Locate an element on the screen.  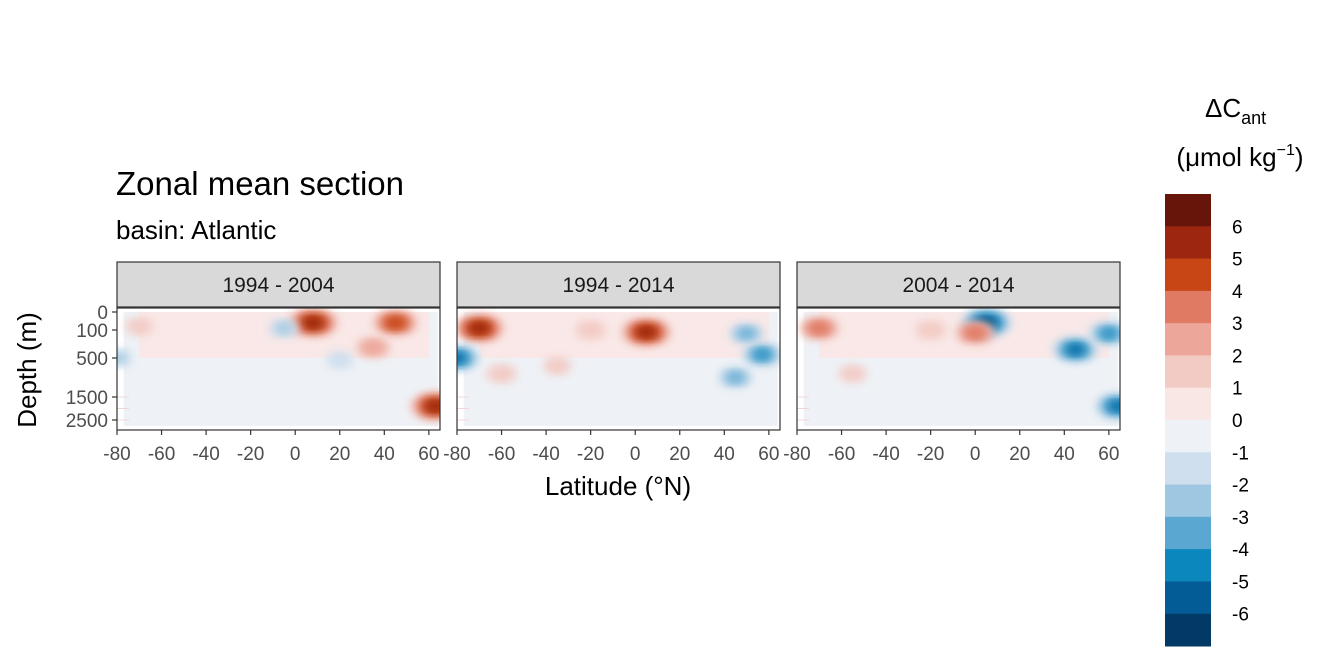
legend-unit: (μmol kg−1) is located at coordinates (1239, 157).